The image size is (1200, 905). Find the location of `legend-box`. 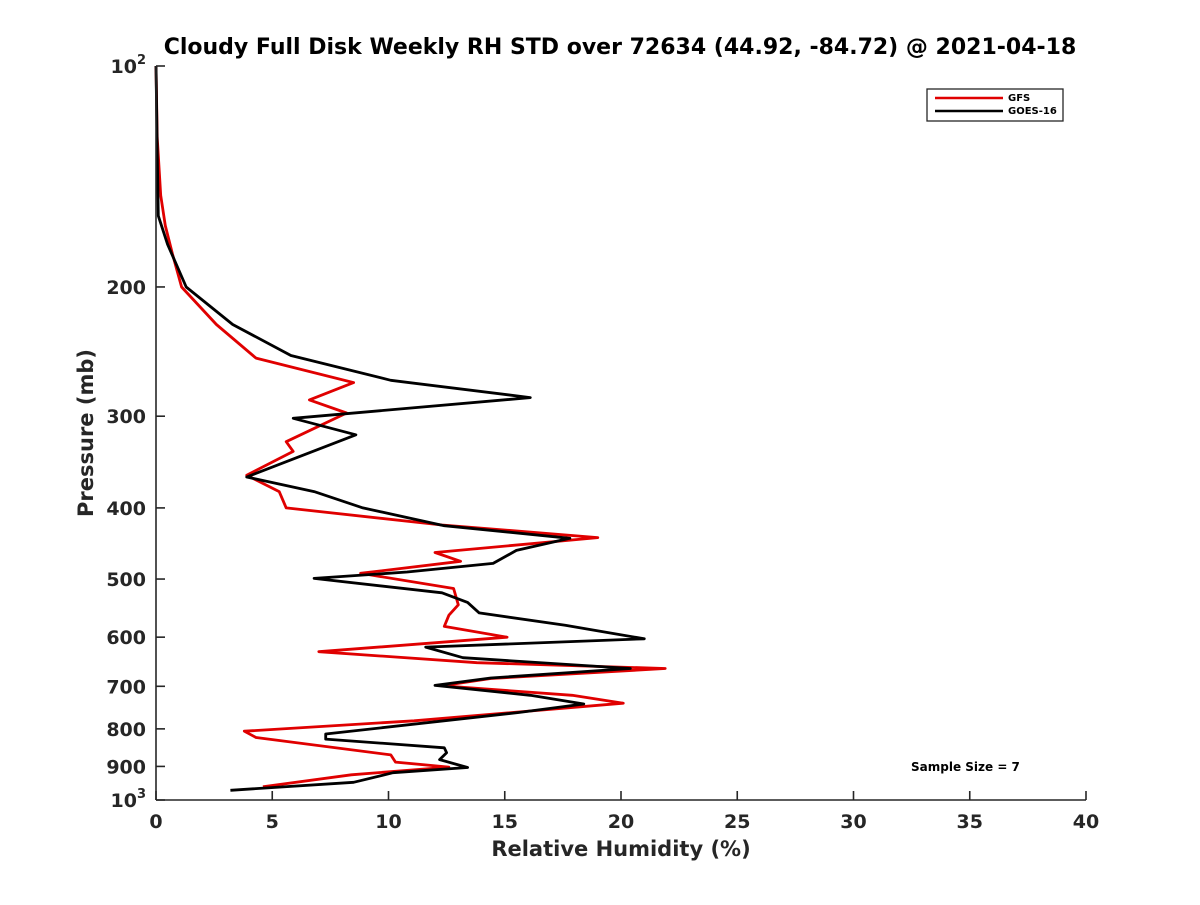

legend-box is located at coordinates (995, 105).